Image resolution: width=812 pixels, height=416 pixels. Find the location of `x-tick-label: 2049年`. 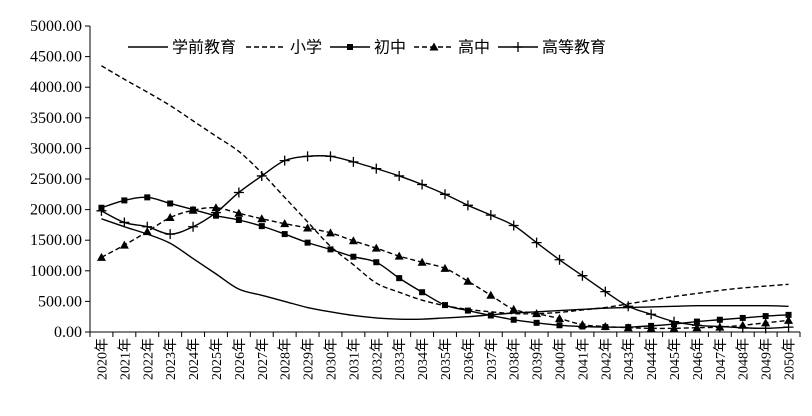

x-tick-label: 2049年 is located at coordinates (767, 359).